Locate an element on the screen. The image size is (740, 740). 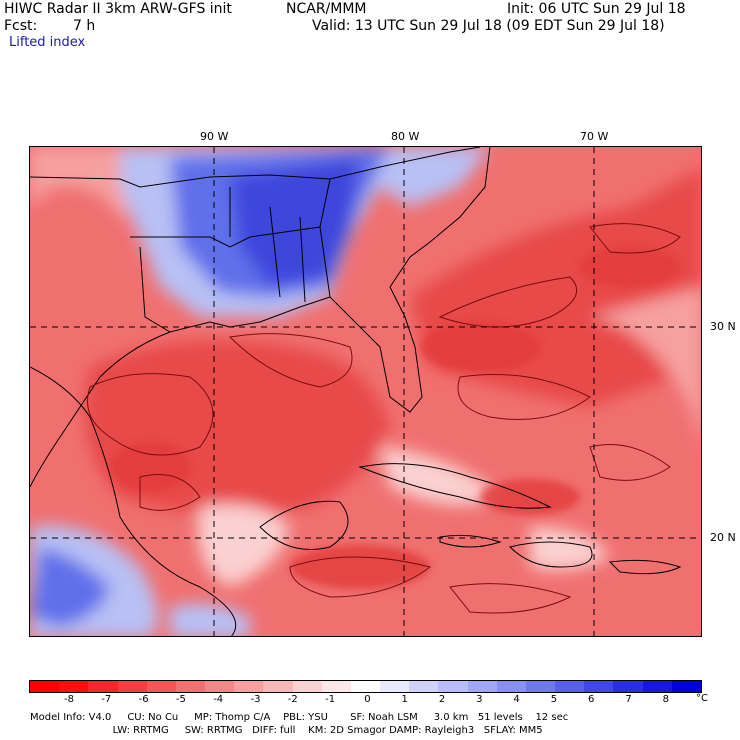
lifted-index-colorbar is located at coordinates (365, 686).